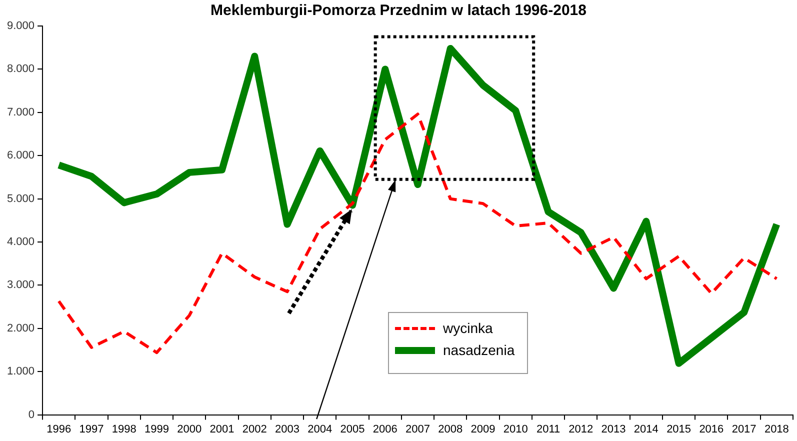 The height and width of the screenshot is (441, 797). I want to click on x-tick-label: 2004, so click(320, 429).